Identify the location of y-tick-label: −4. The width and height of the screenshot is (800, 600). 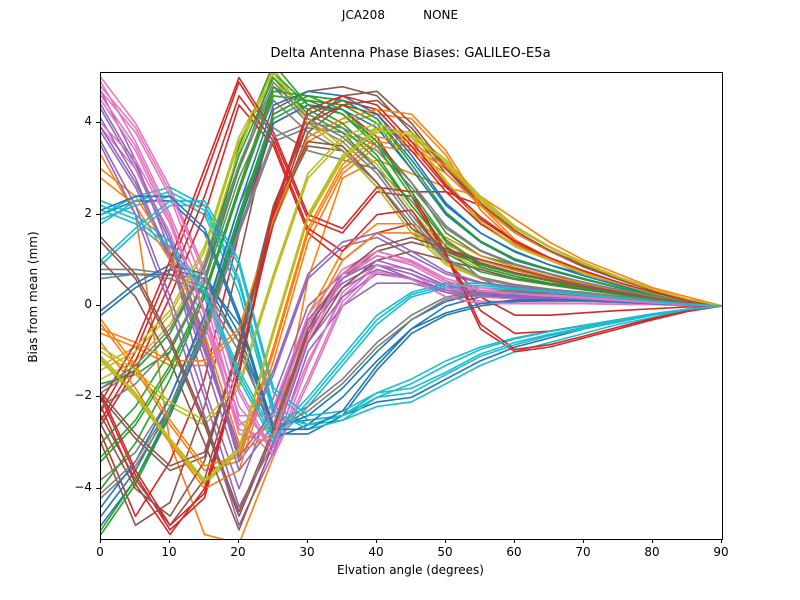
(83, 486).